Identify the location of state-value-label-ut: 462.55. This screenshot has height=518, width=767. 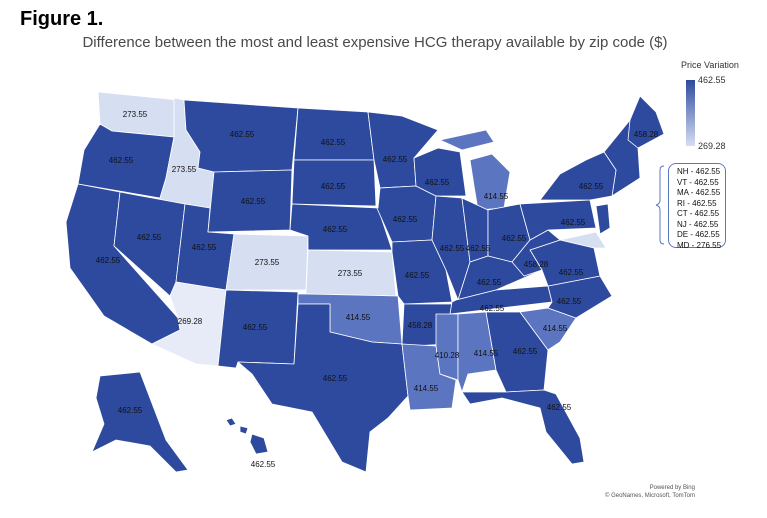
(204, 247).